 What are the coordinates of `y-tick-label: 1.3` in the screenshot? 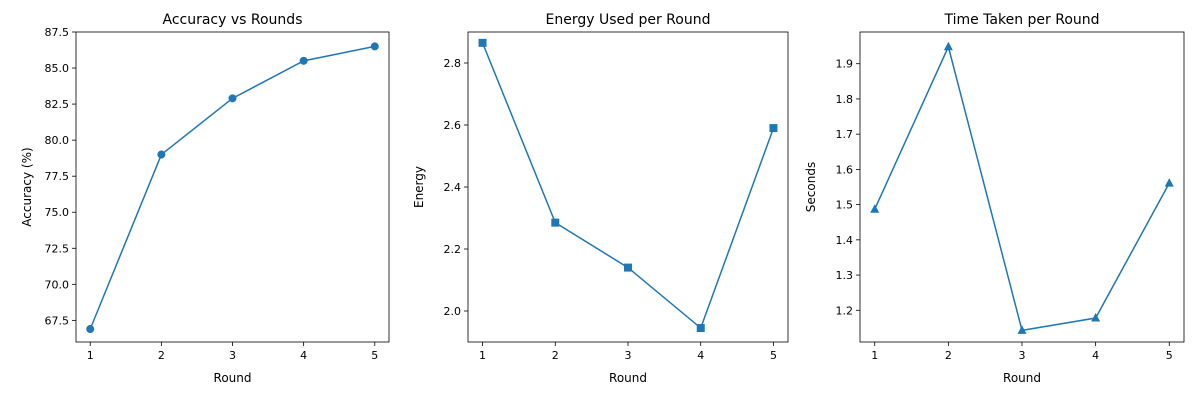 It's located at (845, 275).